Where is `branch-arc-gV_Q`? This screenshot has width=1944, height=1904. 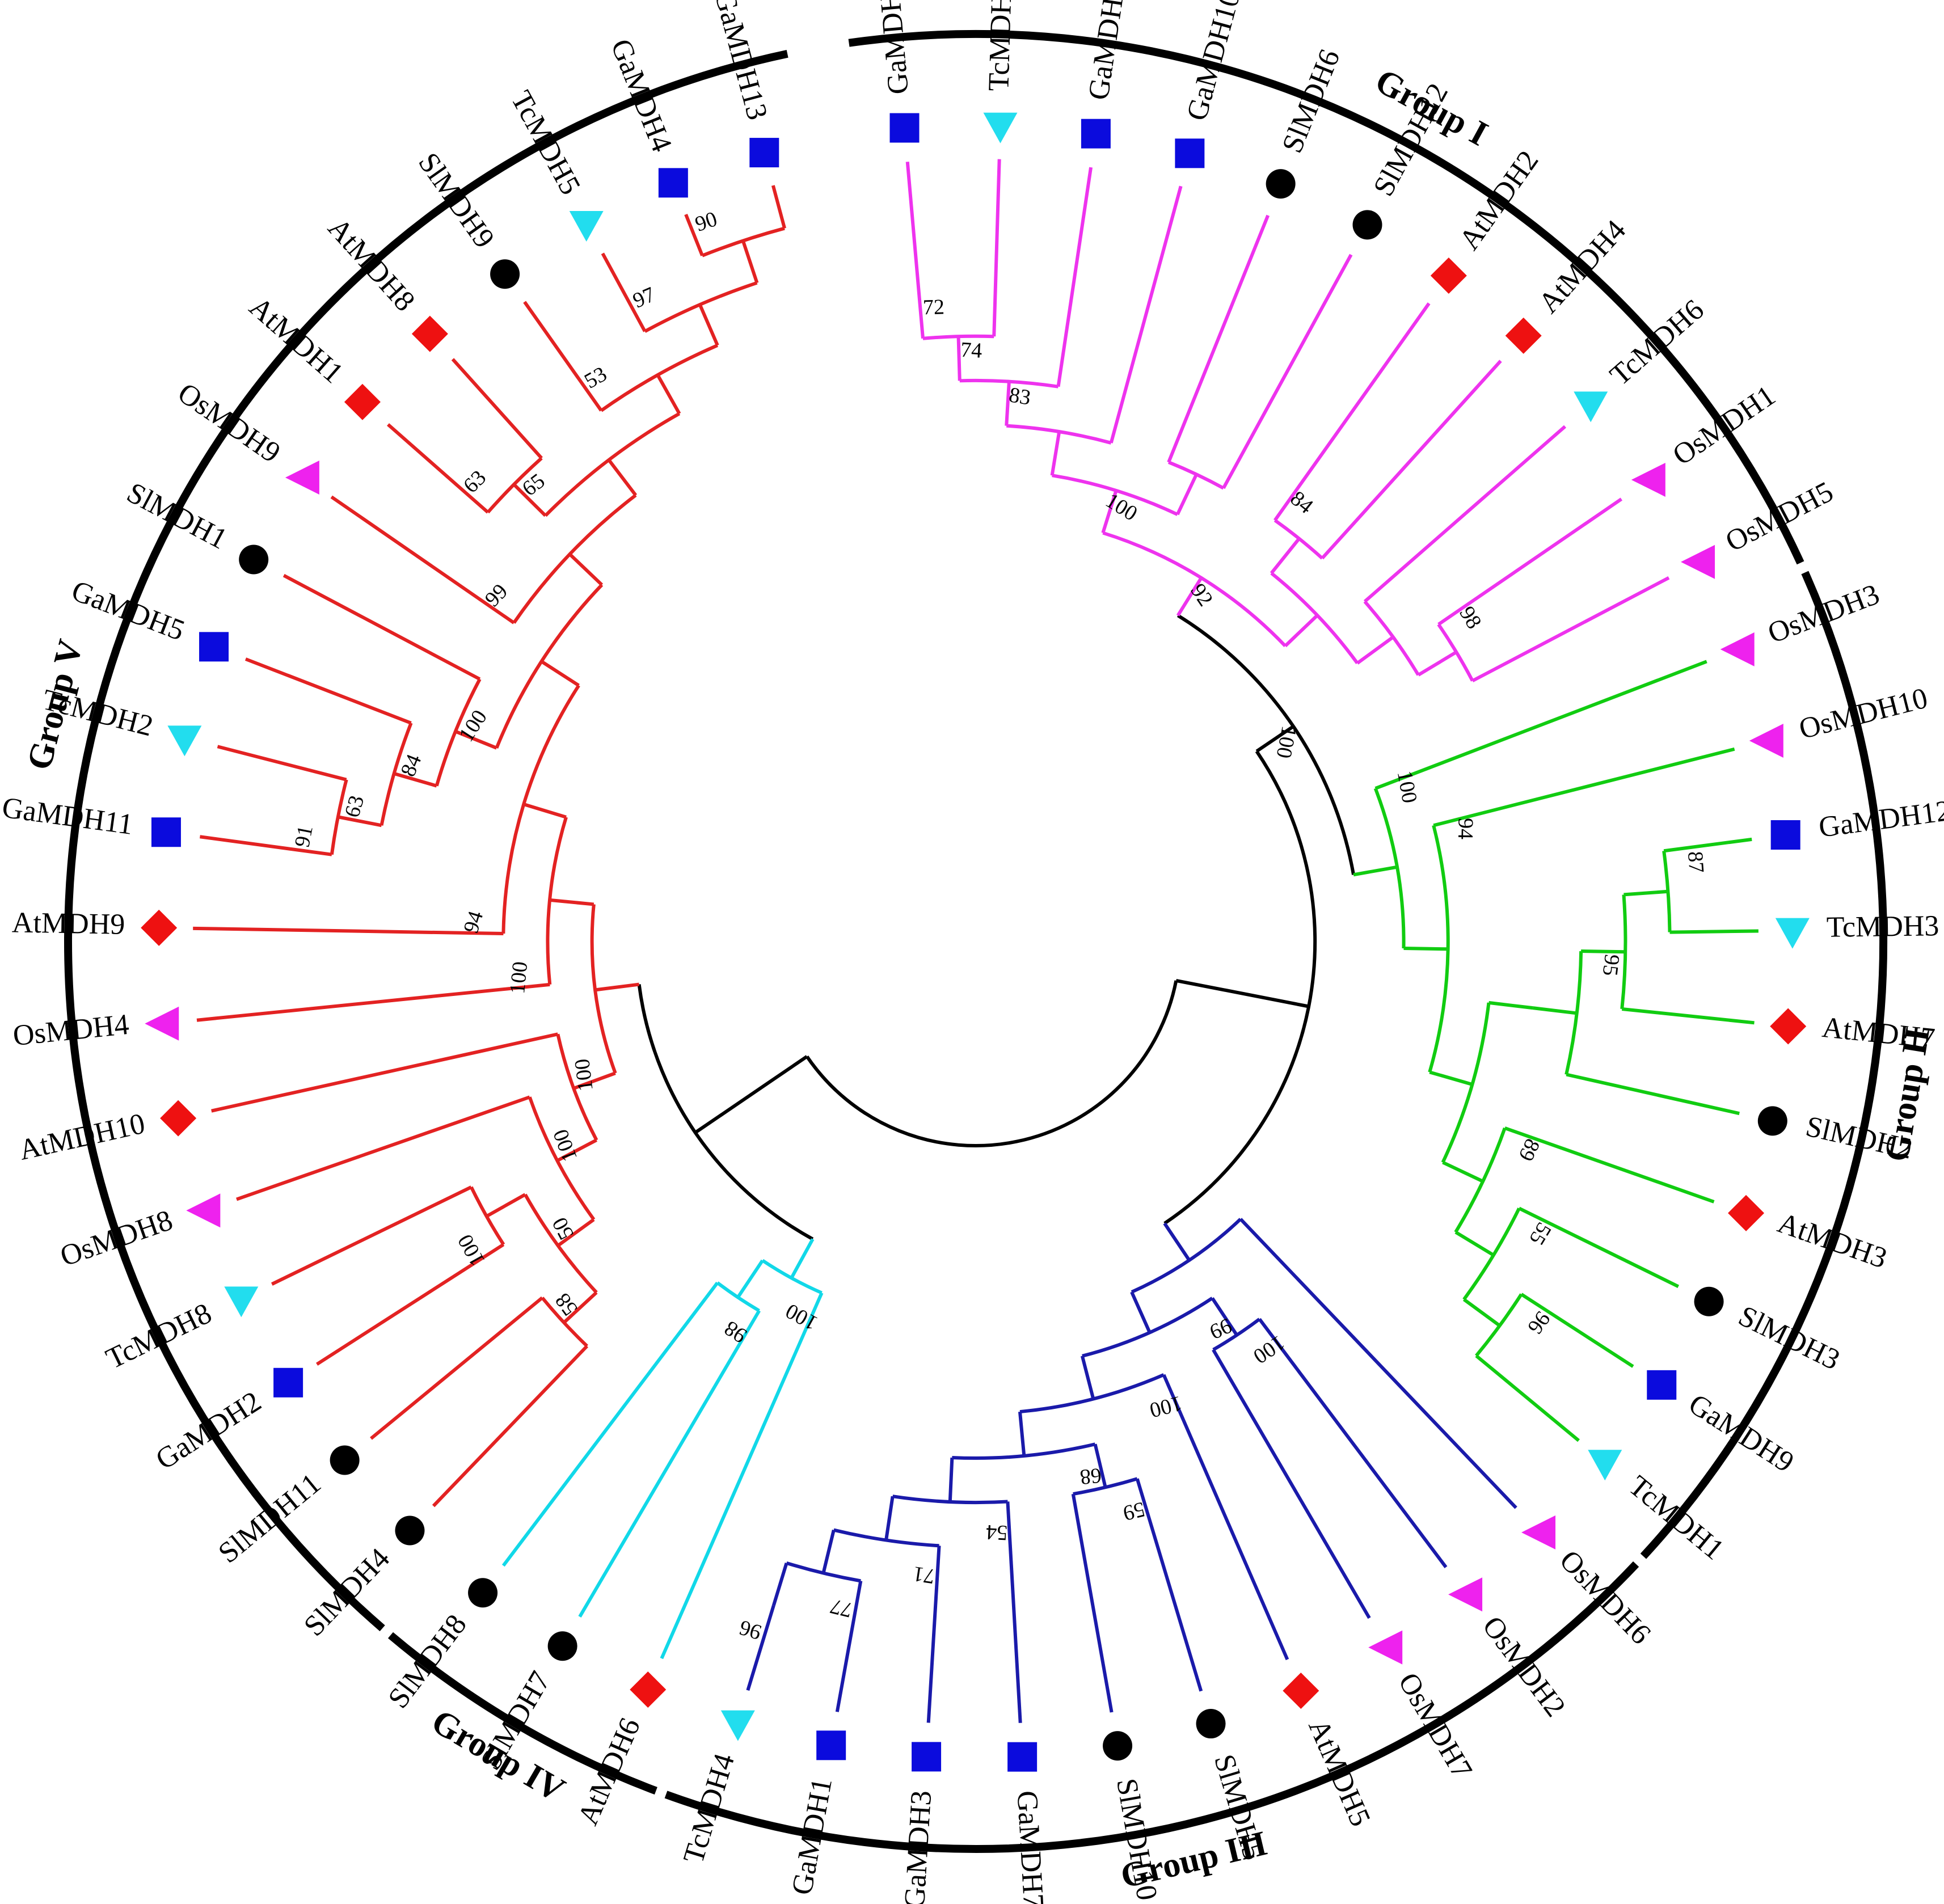
branch-arc-gV_Q is located at coordinates (743, 241).